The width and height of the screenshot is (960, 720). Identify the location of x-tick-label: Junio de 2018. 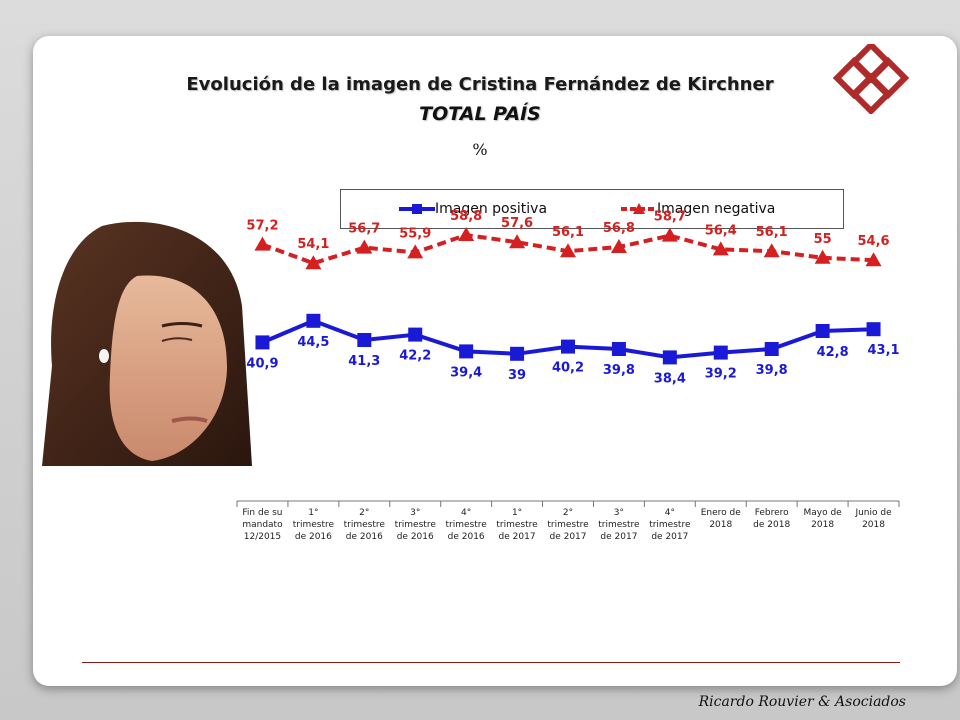
(873, 519).